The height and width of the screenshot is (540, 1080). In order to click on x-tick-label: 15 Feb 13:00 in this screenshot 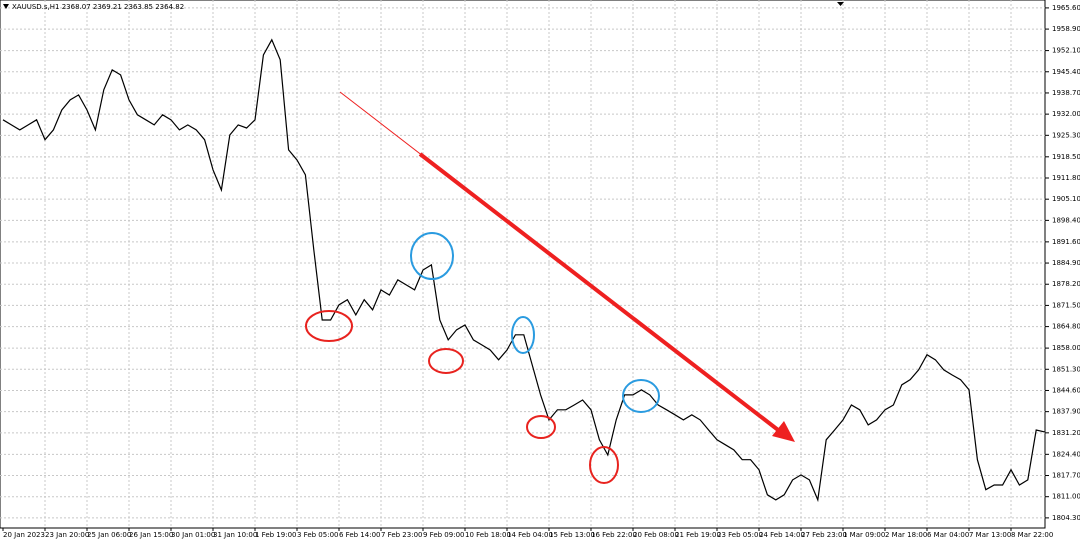, I will do `click(572, 535)`.